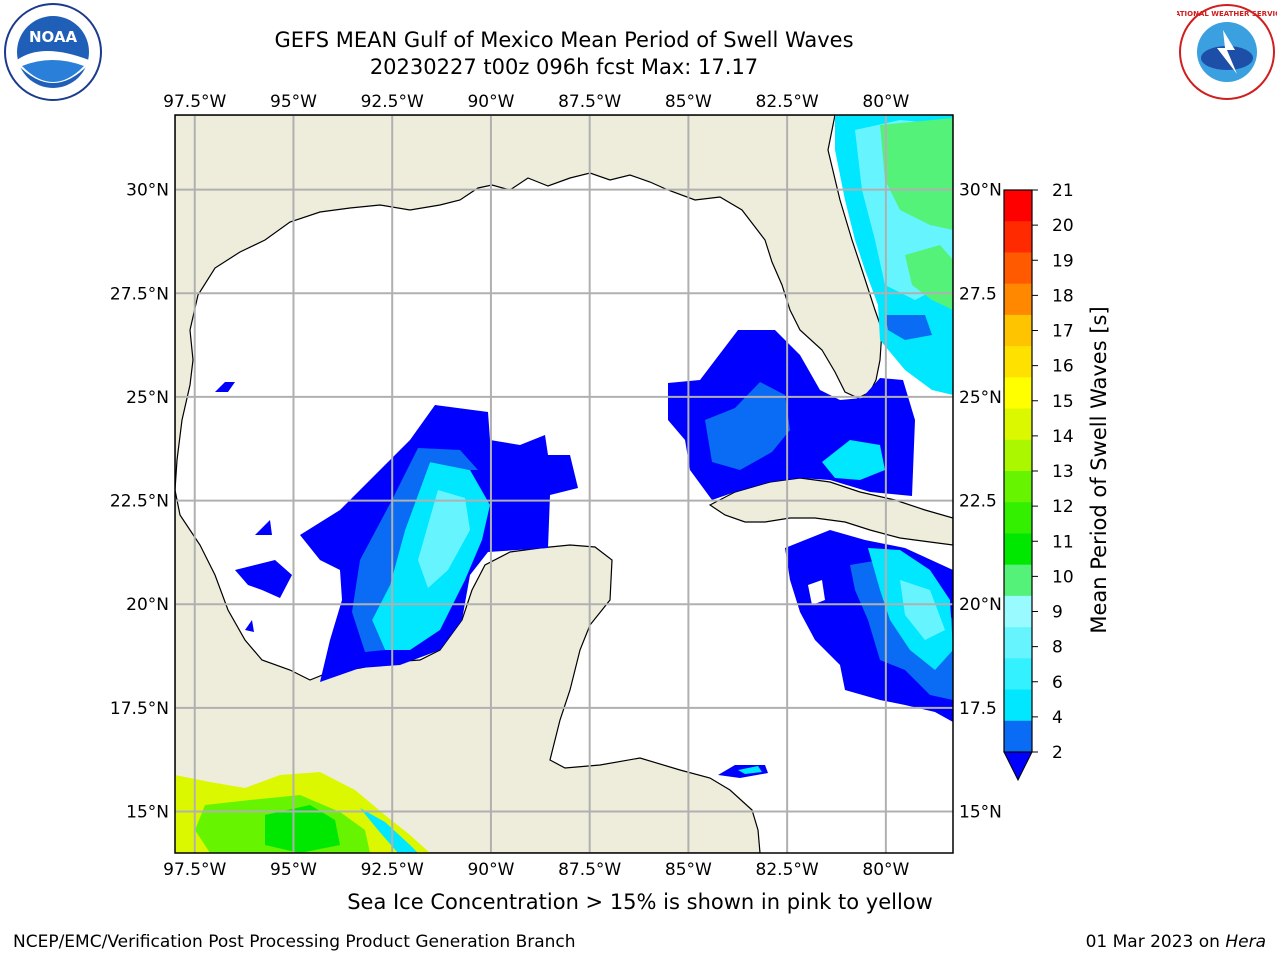  I want to click on lat-label-left: 22.5°N, so click(139, 502).